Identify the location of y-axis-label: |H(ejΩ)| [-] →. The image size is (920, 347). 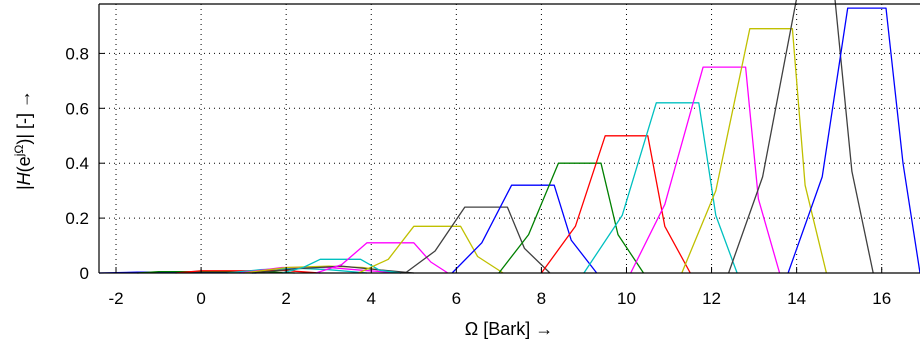
(23, 140).